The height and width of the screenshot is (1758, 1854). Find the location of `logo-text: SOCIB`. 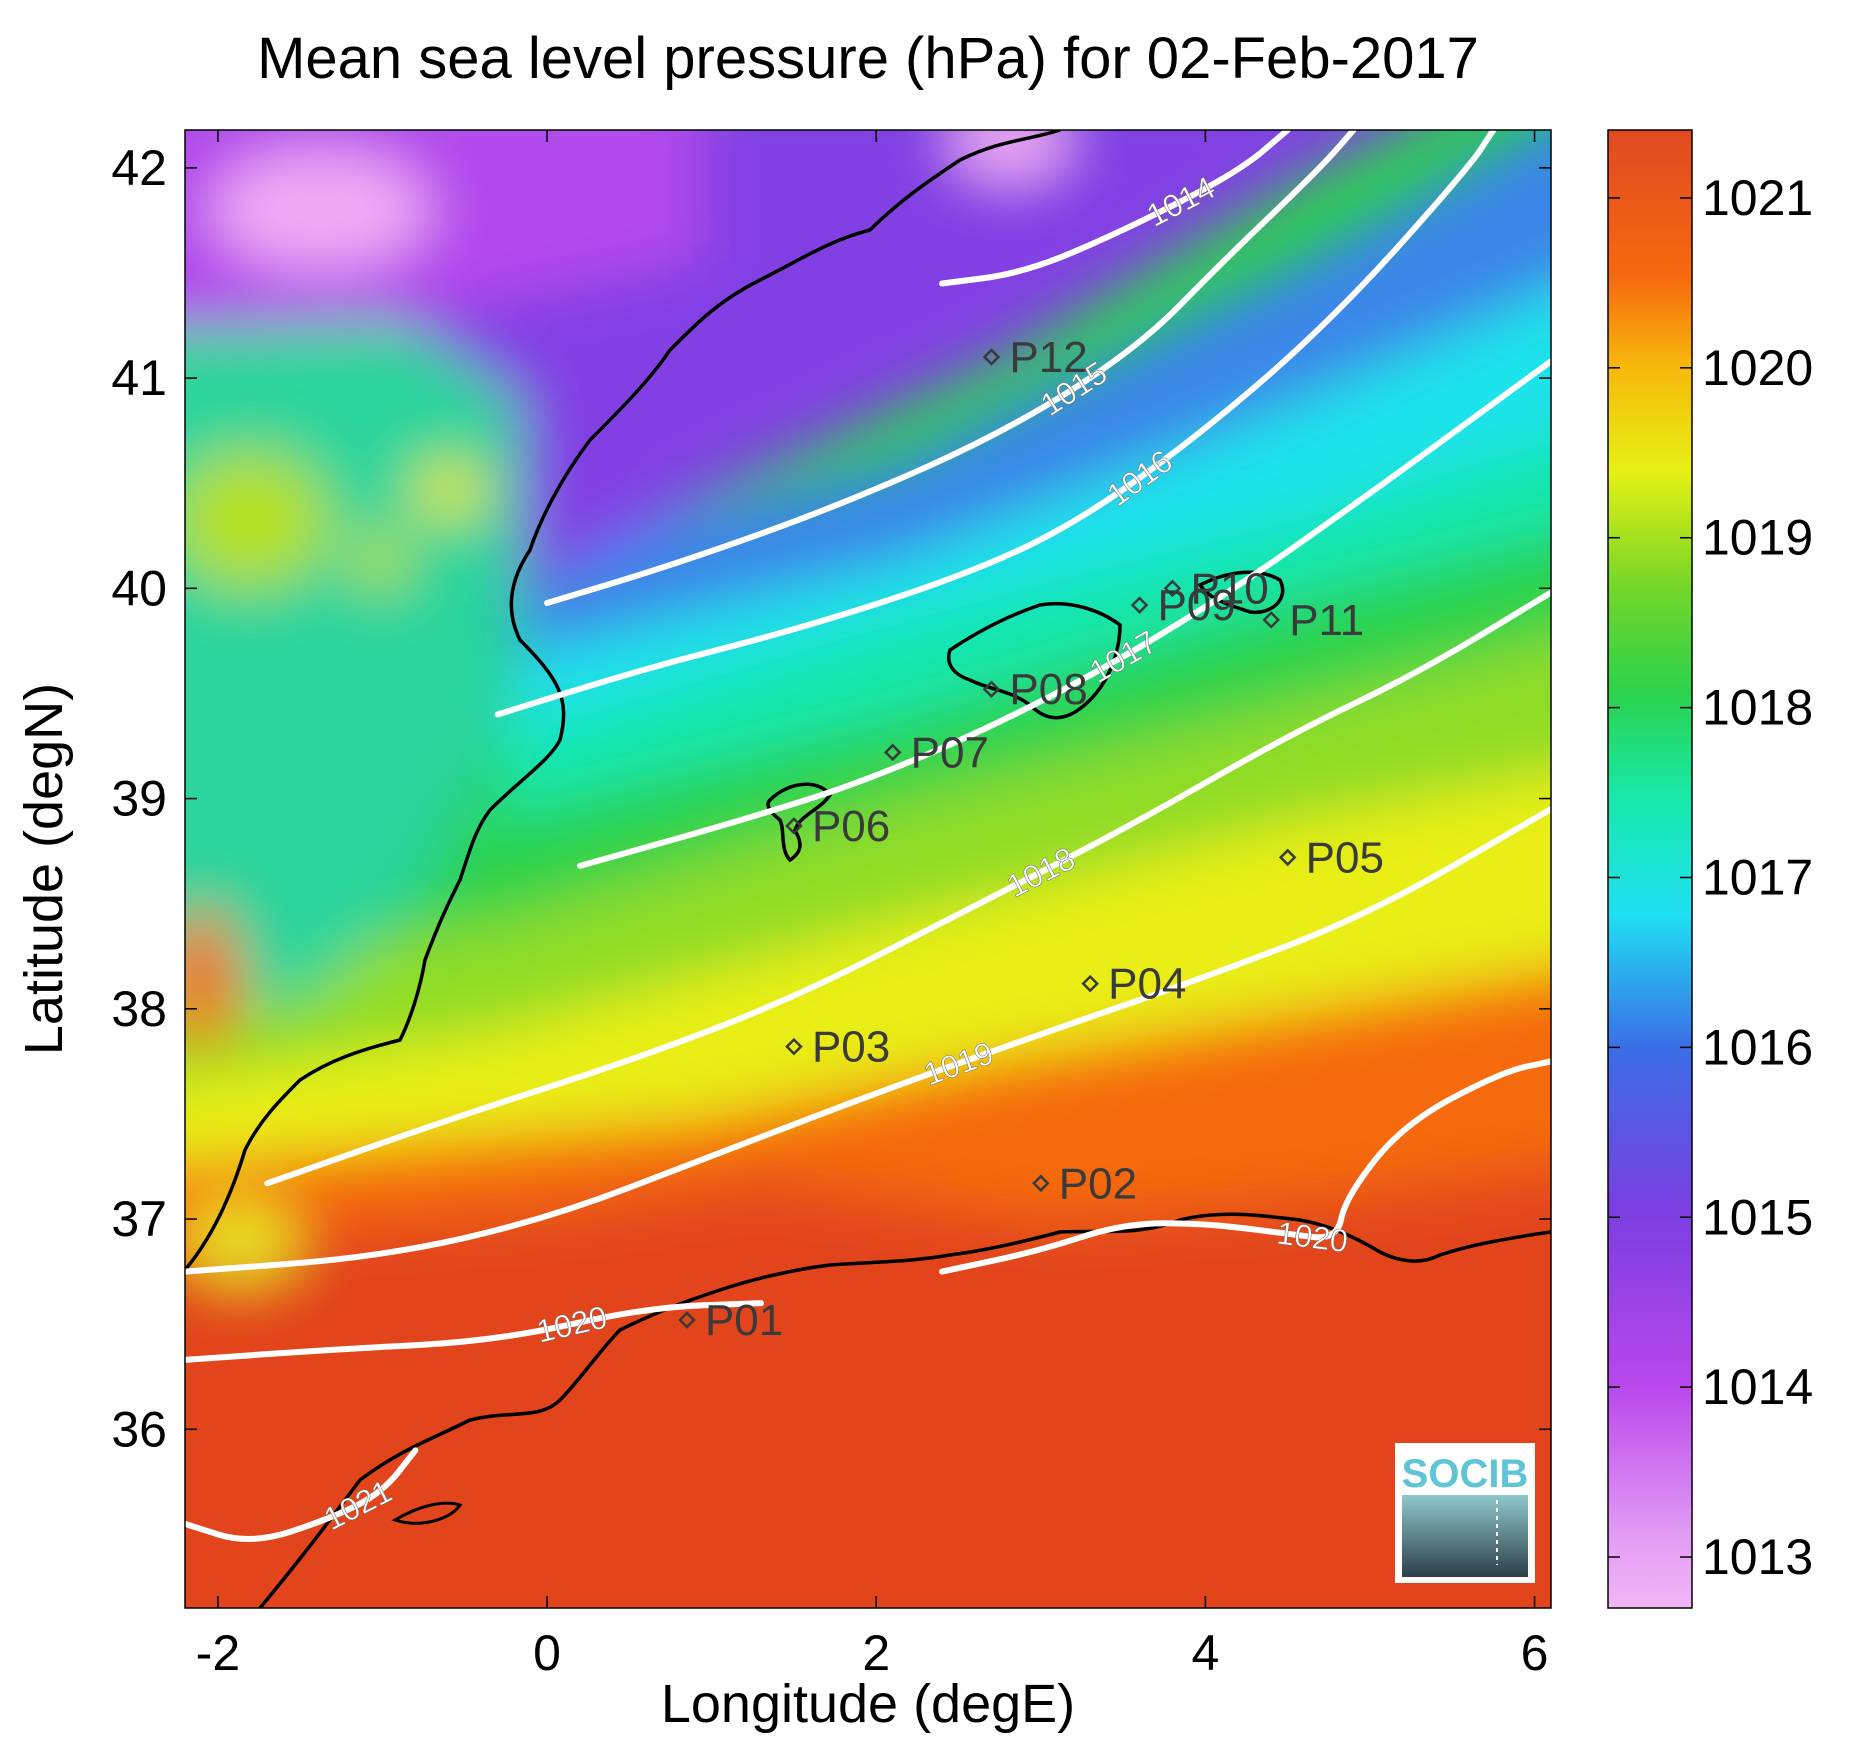

logo-text: SOCIB is located at coordinates (1465, 1474).